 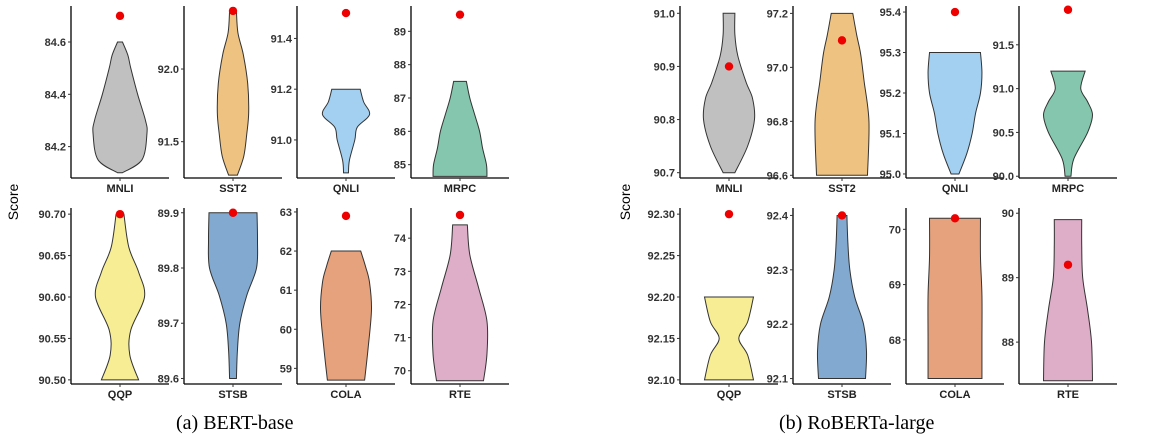 What do you see at coordinates (400, 66) in the screenshot?
I see `y-tick-label: 88` at bounding box center [400, 66].